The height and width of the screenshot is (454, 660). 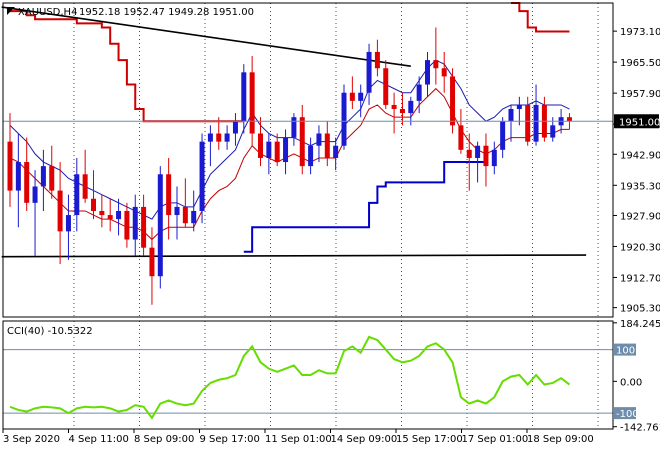 What do you see at coordinates (636, 121) in the screenshot?
I see `current-price-badge` at bounding box center [636, 121].